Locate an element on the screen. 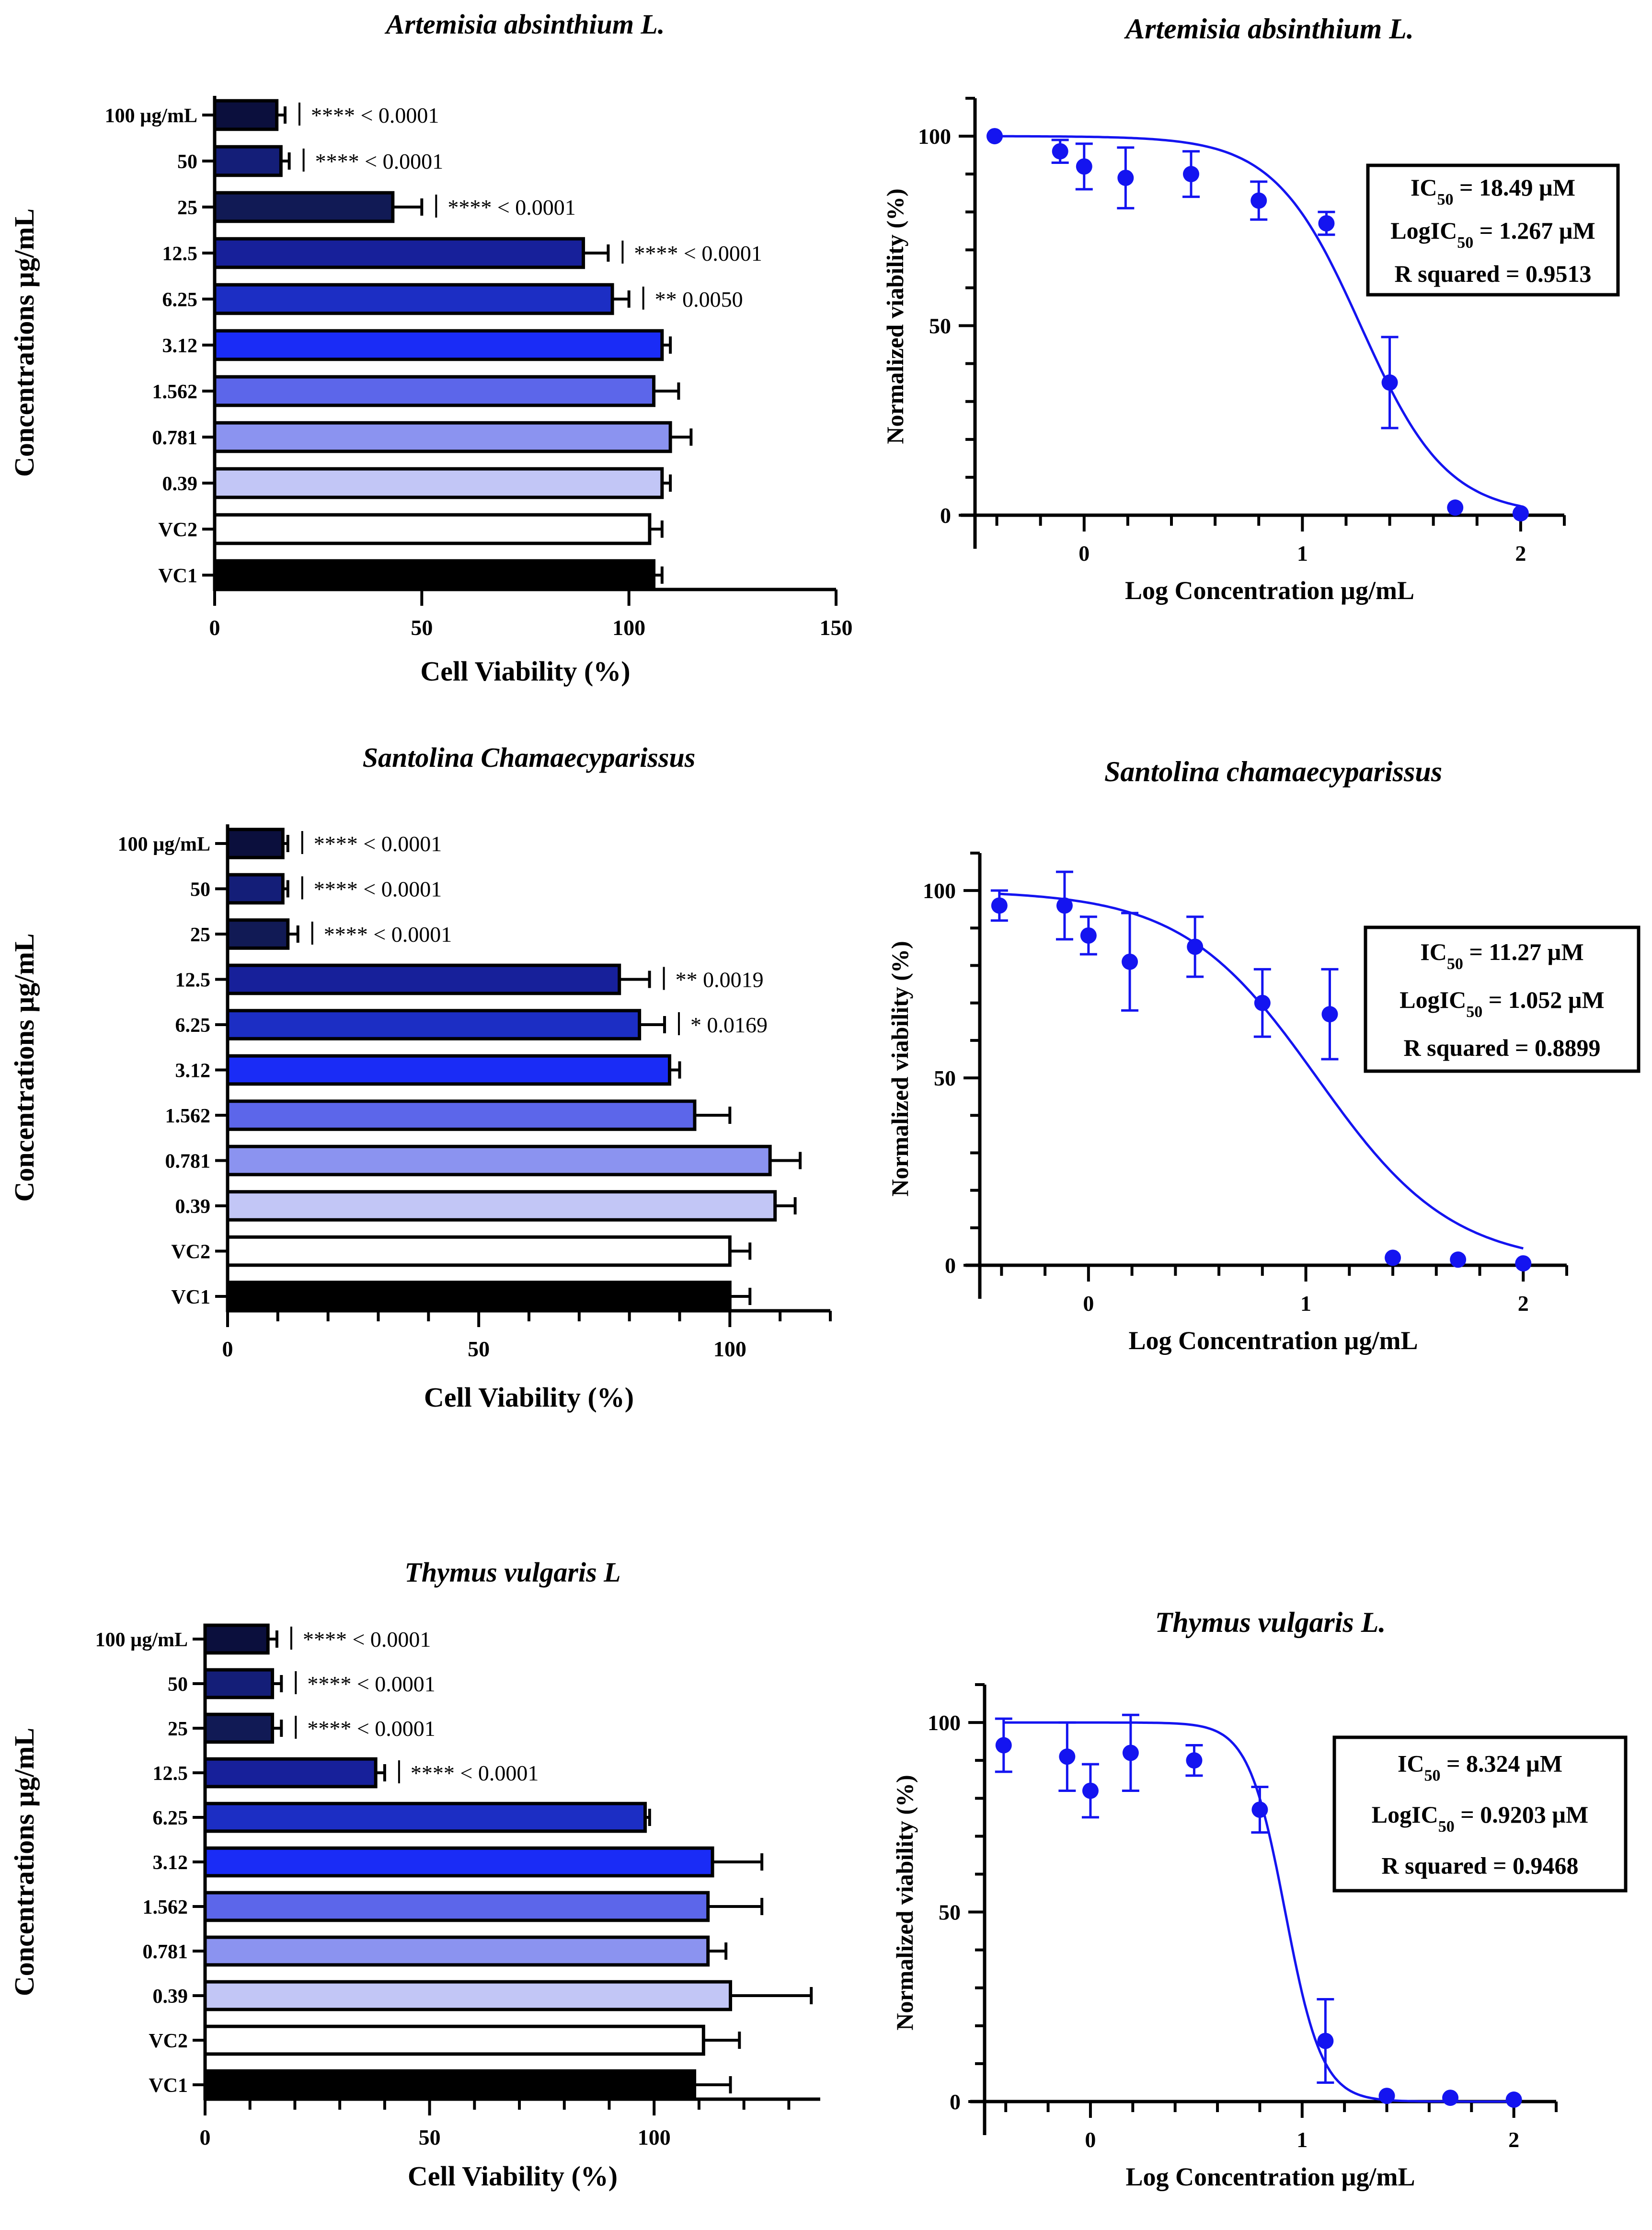 This screenshot has width=1652, height=2230. stat-label: R squared = 0.9468 is located at coordinates (1480, 1865).